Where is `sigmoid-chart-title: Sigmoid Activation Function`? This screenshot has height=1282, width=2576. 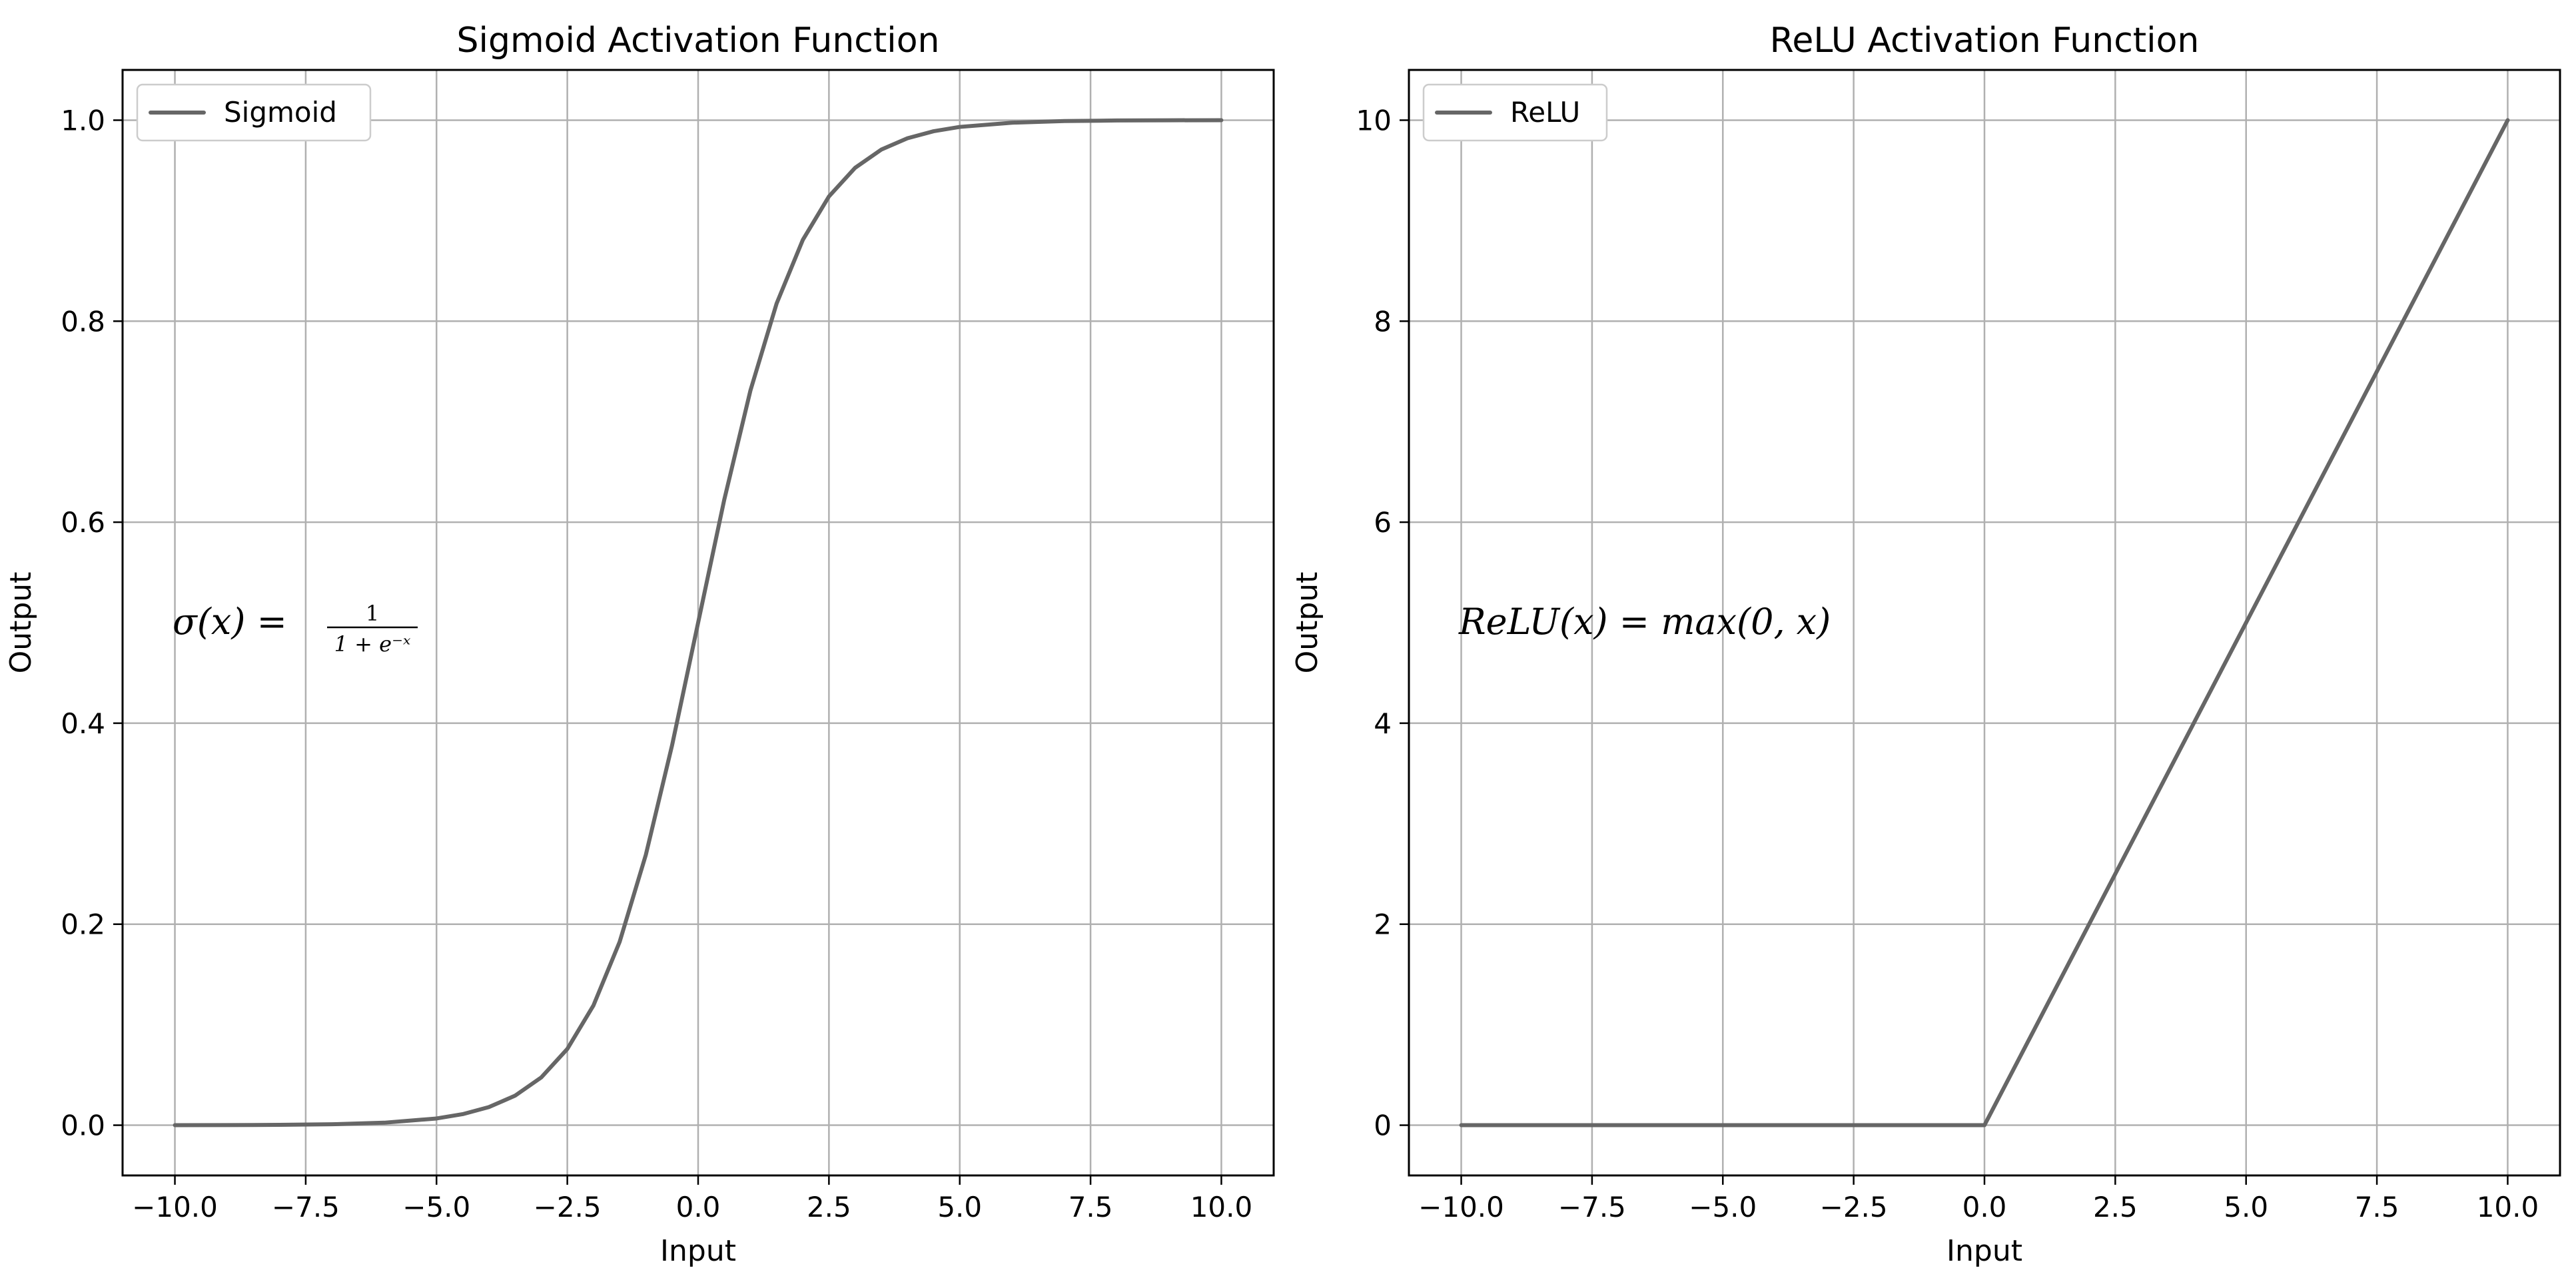
sigmoid-chart-title: Sigmoid Activation Function is located at coordinates (699, 41).